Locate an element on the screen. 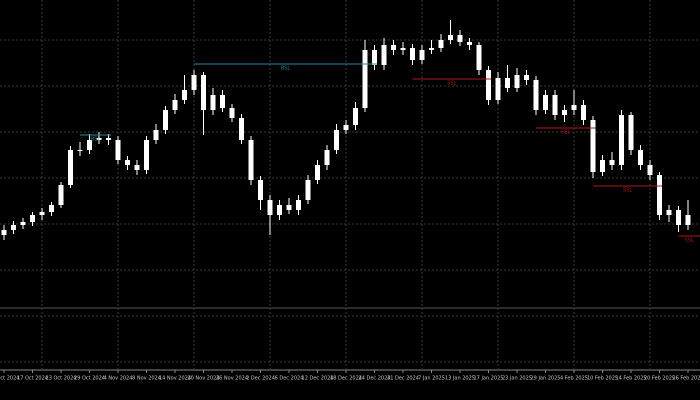 Image resolution: width=700 pixels, height=400 pixels. x-tick-label: 6 Dec 2024 is located at coordinates (289, 379).